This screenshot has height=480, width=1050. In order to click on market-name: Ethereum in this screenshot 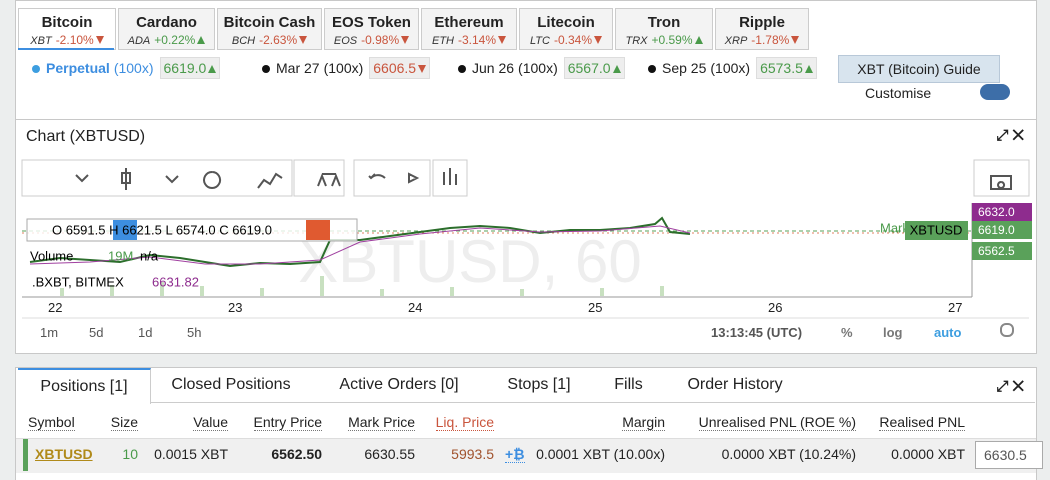, I will do `click(469, 22)`.